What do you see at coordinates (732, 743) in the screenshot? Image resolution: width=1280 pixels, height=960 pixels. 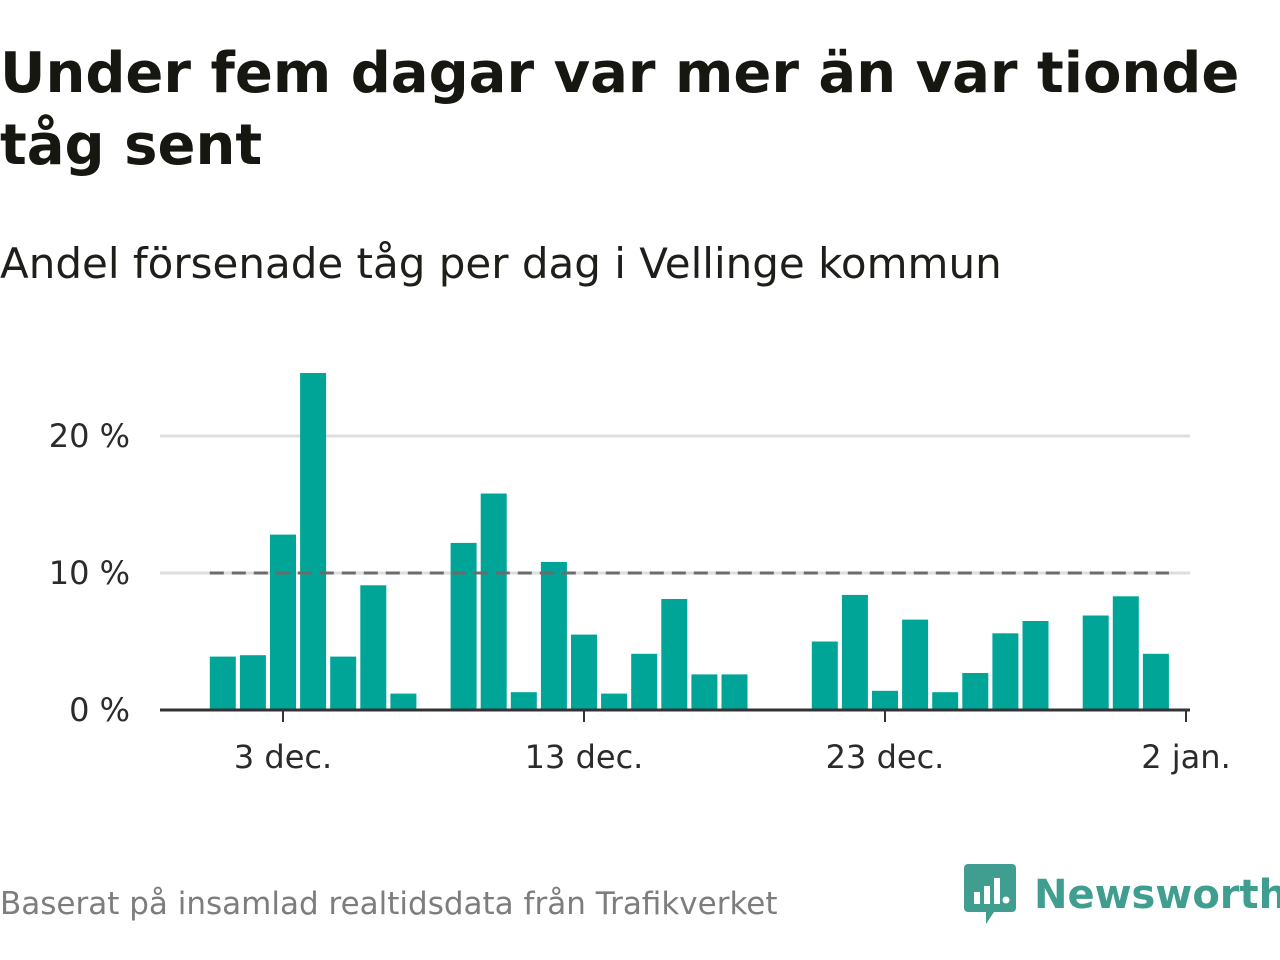 I see `x-axis-ticks: 3 dec. 13 dec. 23 dec. 2 jan.` at bounding box center [732, 743].